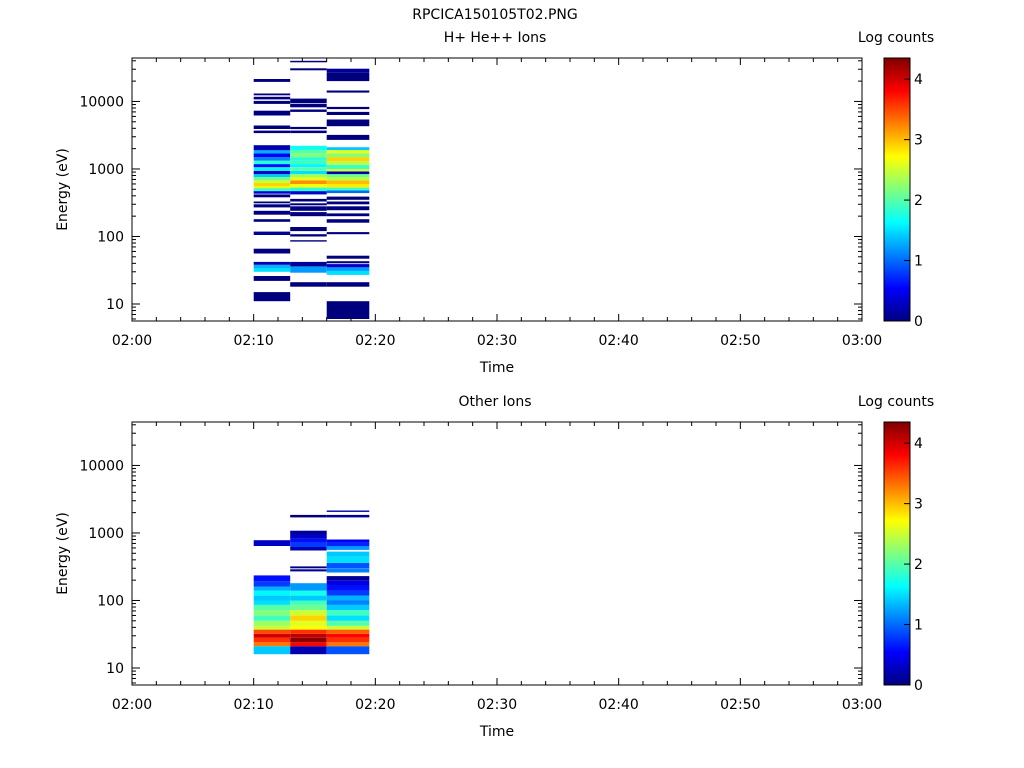  I want to click on y-tick-label: 1000, so click(106, 170).